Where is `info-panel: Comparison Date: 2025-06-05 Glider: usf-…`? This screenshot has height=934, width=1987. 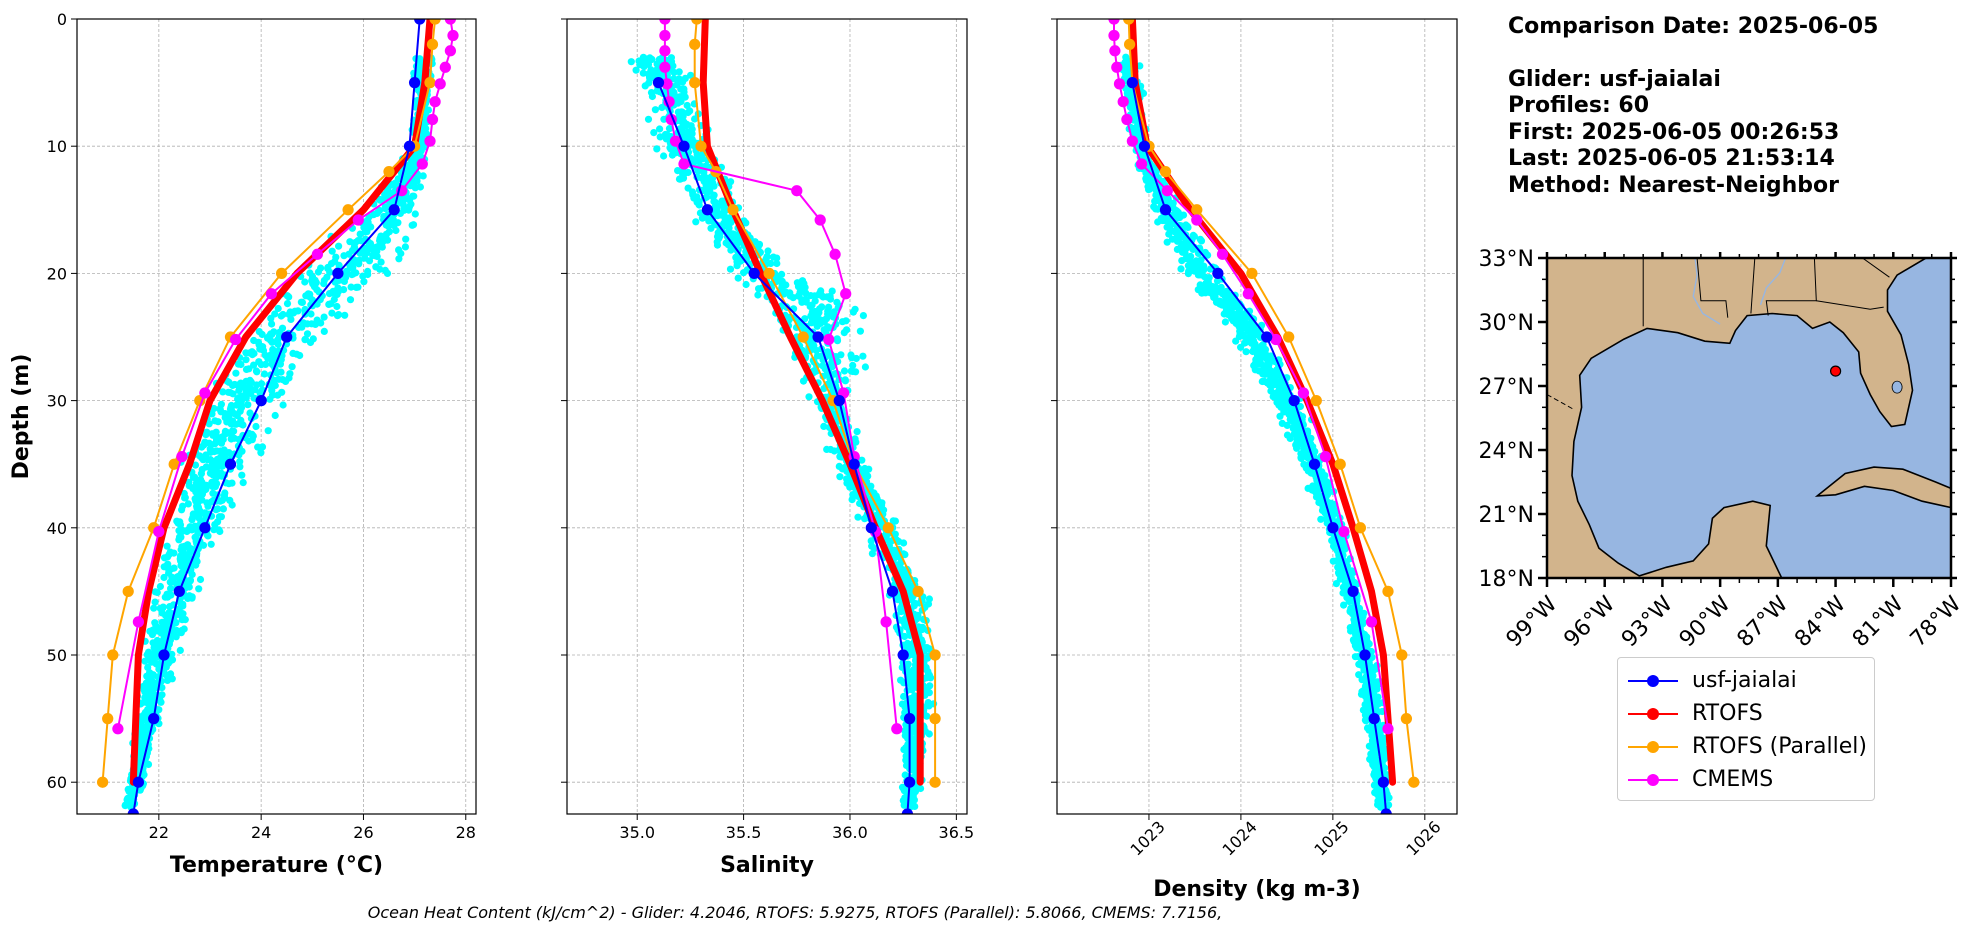 info-panel: Comparison Date: 2025-06-05 Glider: usf-… is located at coordinates (1693, 106).